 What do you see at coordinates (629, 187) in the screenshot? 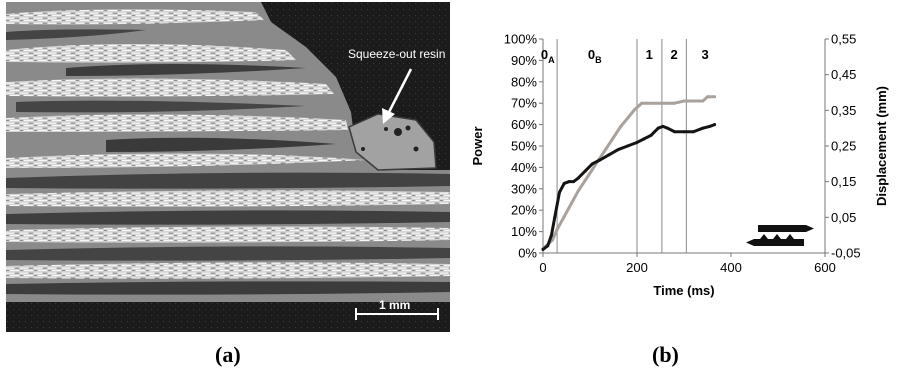
I see `series-line-right` at bounding box center [629, 187].